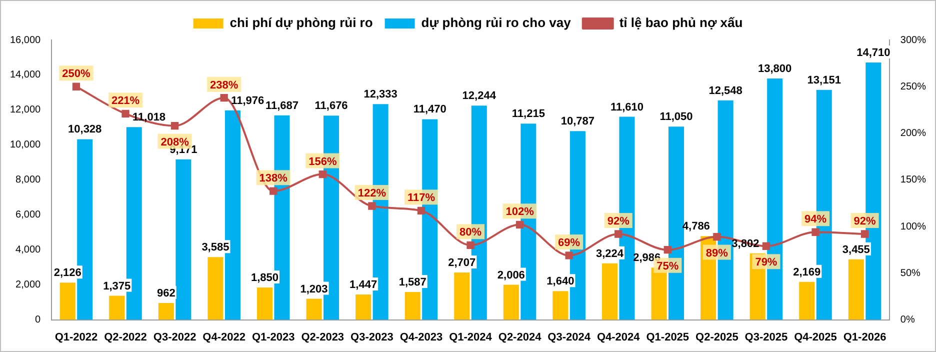 The image size is (936, 352). Describe the element at coordinates (26, 145) in the screenshot. I see `y-tick-label: 10,000` at that location.